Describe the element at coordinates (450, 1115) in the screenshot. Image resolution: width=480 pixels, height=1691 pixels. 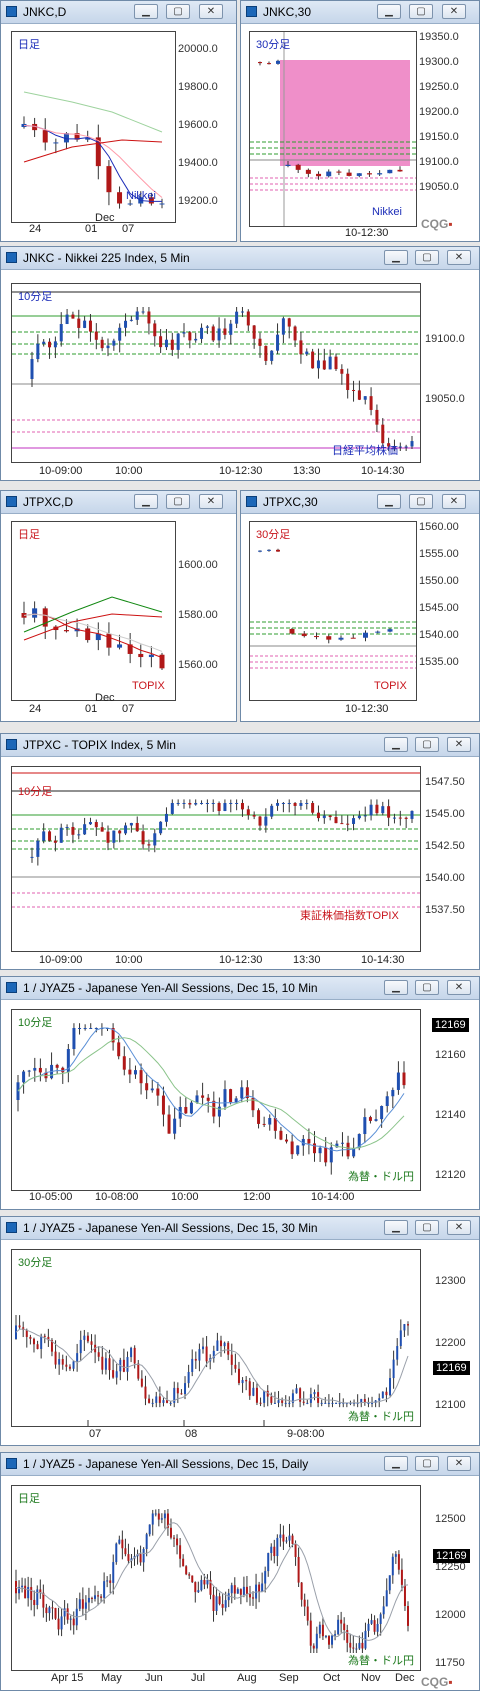
I see `y-axis: 12160 12140 12120` at that location.